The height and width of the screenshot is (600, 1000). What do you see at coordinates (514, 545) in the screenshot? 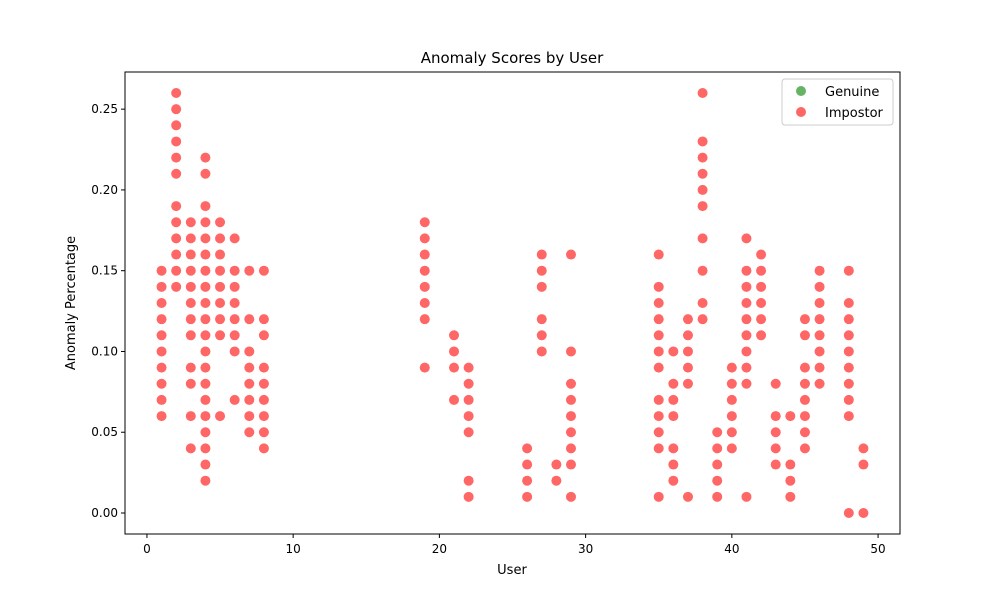
I see `x-axis-ticks: 0 10 20 30 40 50` at bounding box center [514, 545].